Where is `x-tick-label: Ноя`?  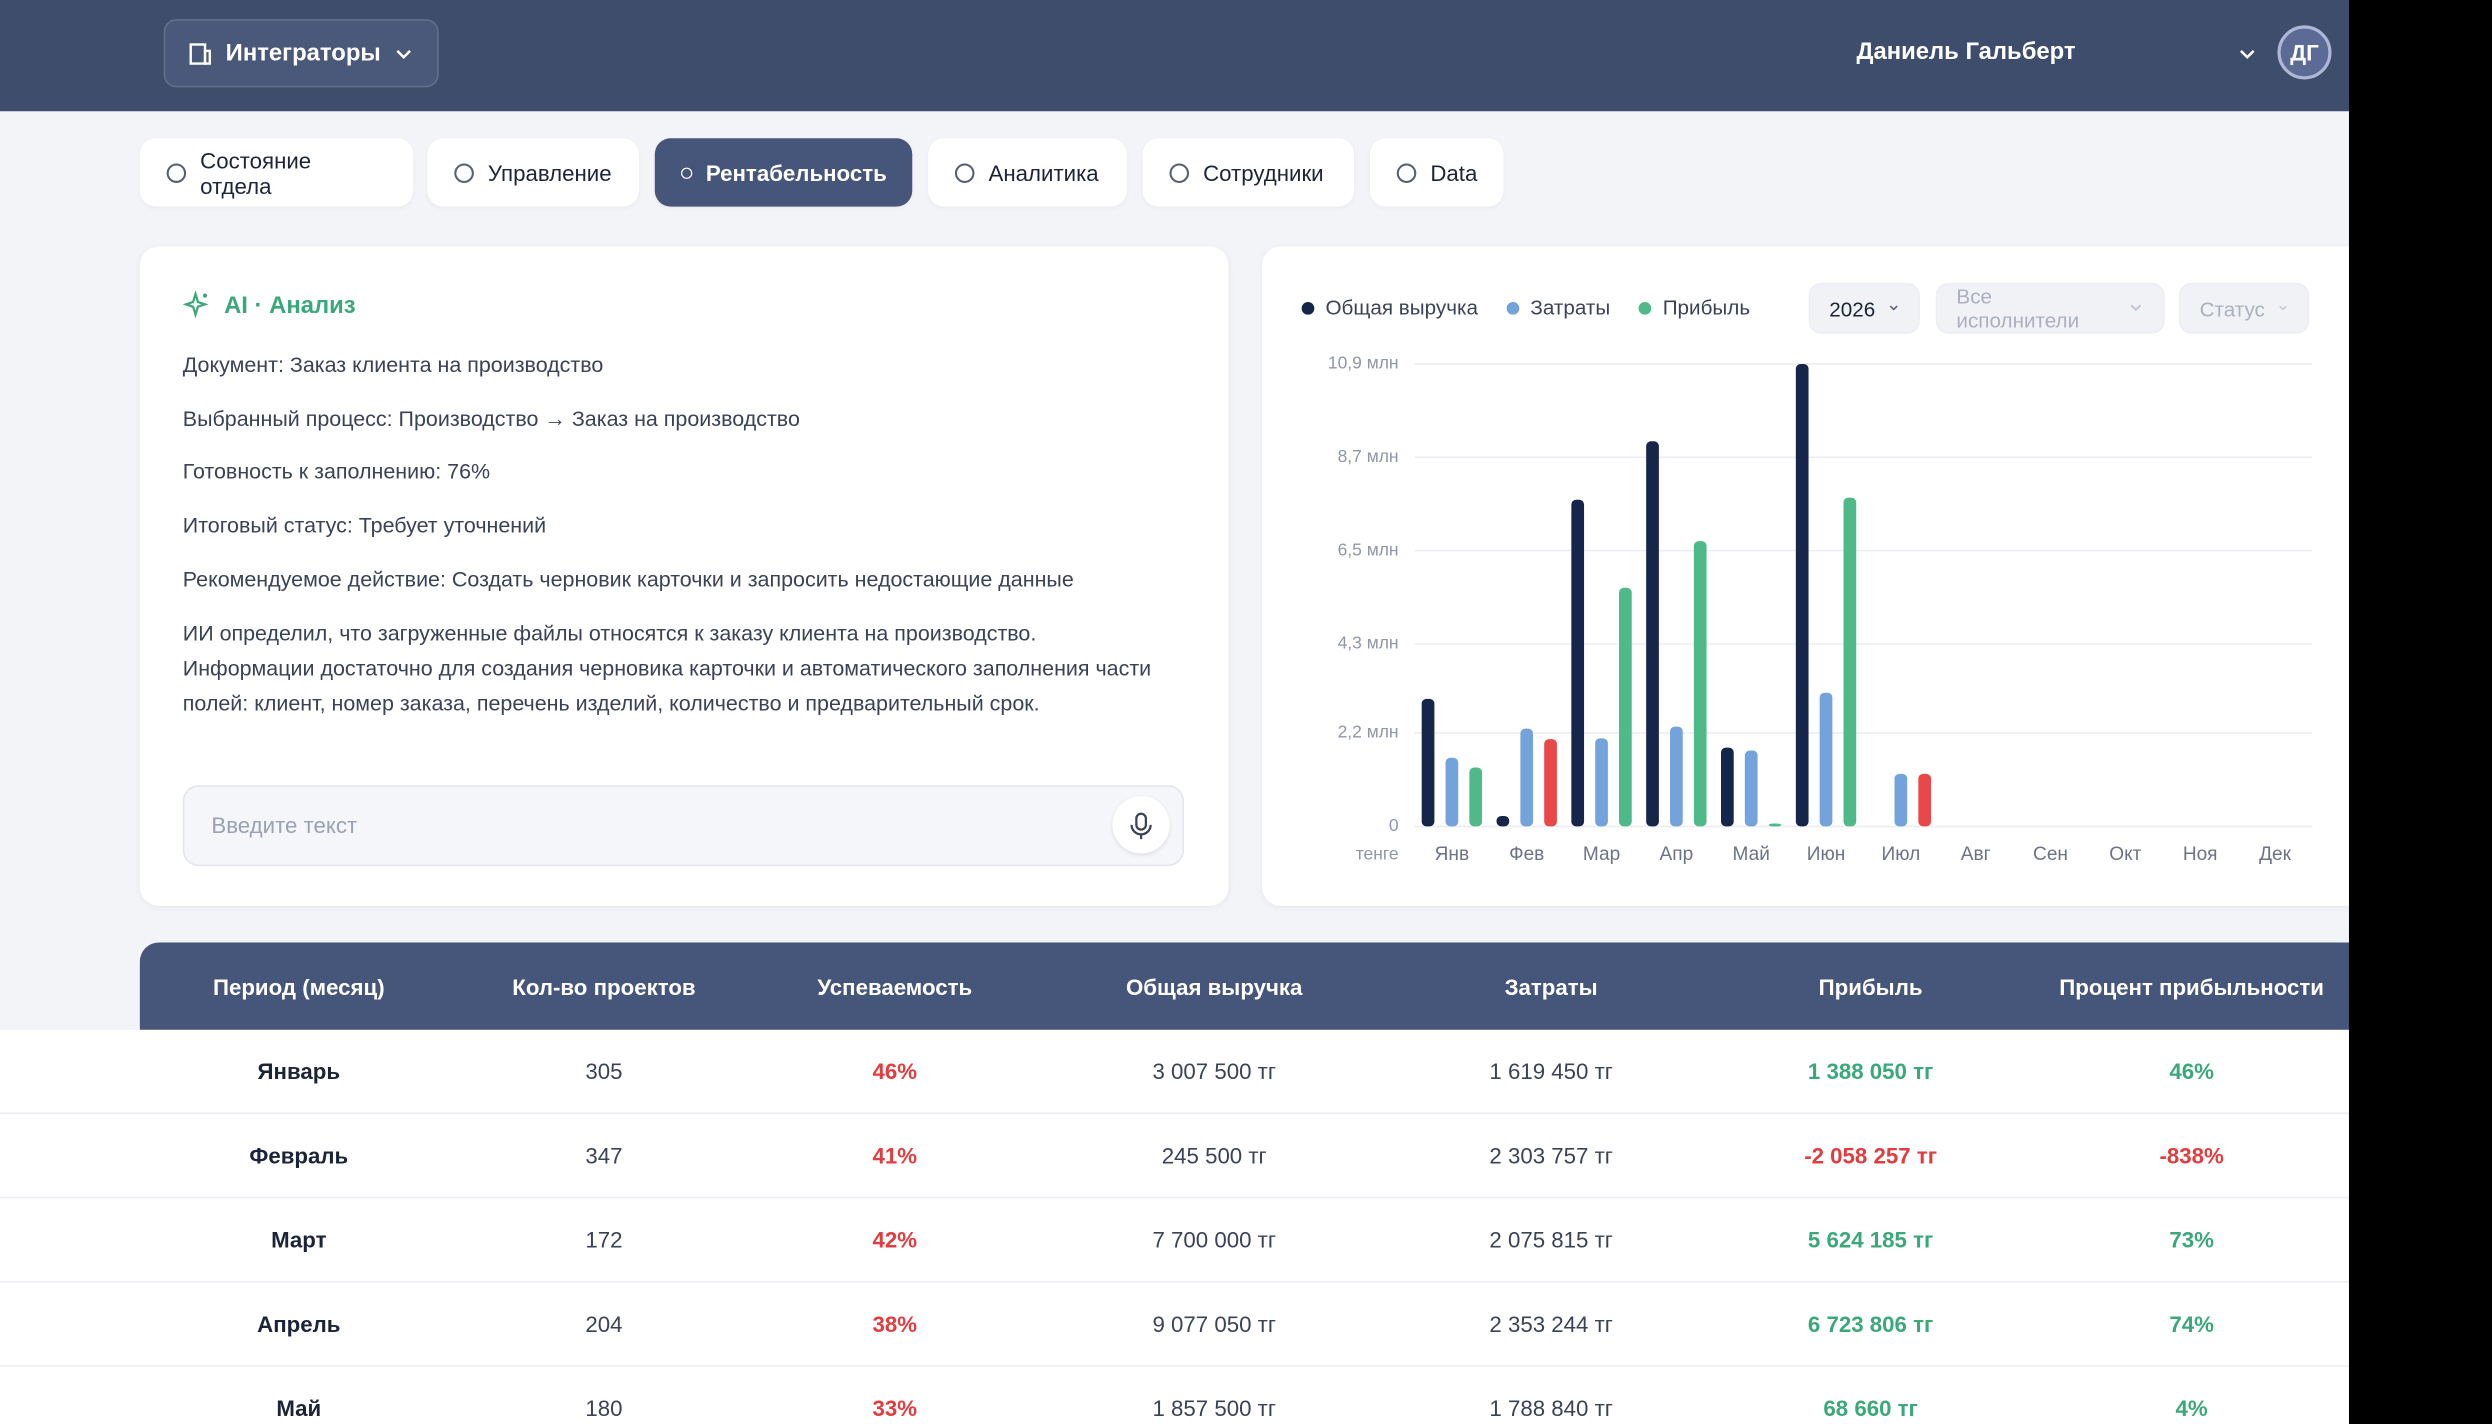
x-tick-label: Ноя is located at coordinates (2200, 854).